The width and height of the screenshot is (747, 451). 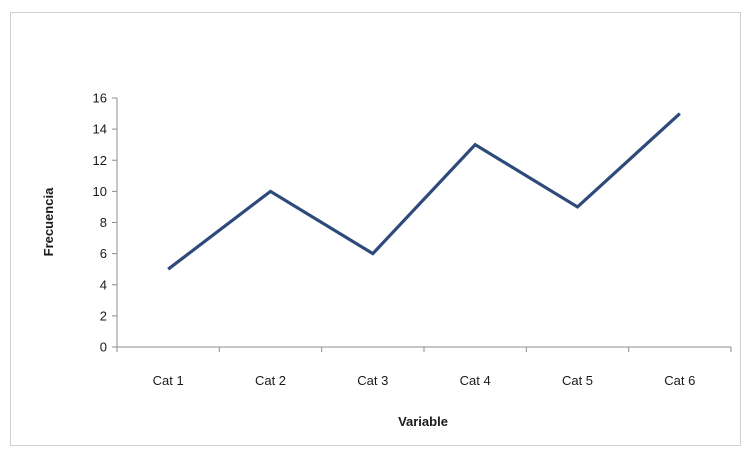 What do you see at coordinates (270, 380) in the screenshot?
I see `x-tick-label: Cat 2` at bounding box center [270, 380].